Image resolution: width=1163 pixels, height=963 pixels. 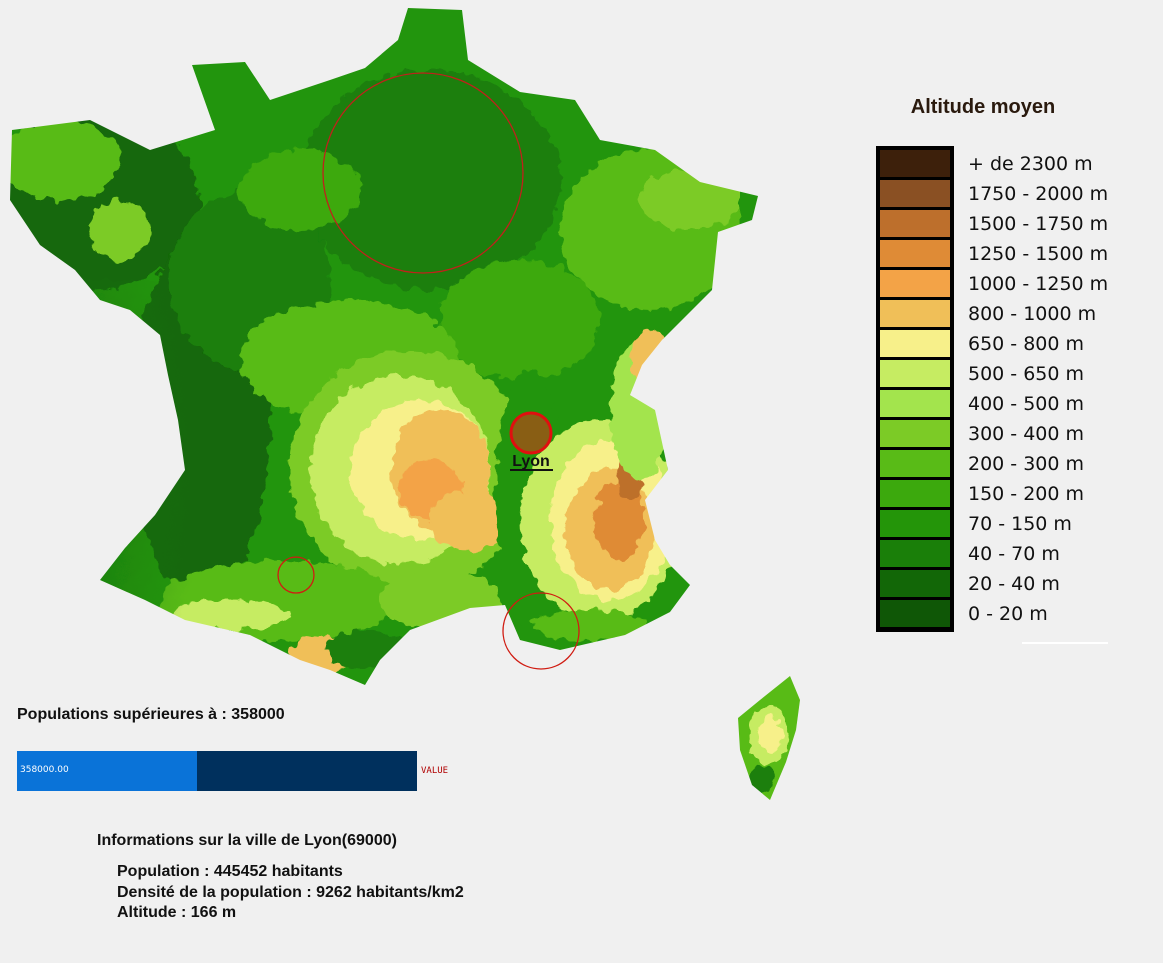 What do you see at coordinates (531, 461) in the screenshot?
I see `city-marker-label: Lyon` at bounding box center [531, 461].